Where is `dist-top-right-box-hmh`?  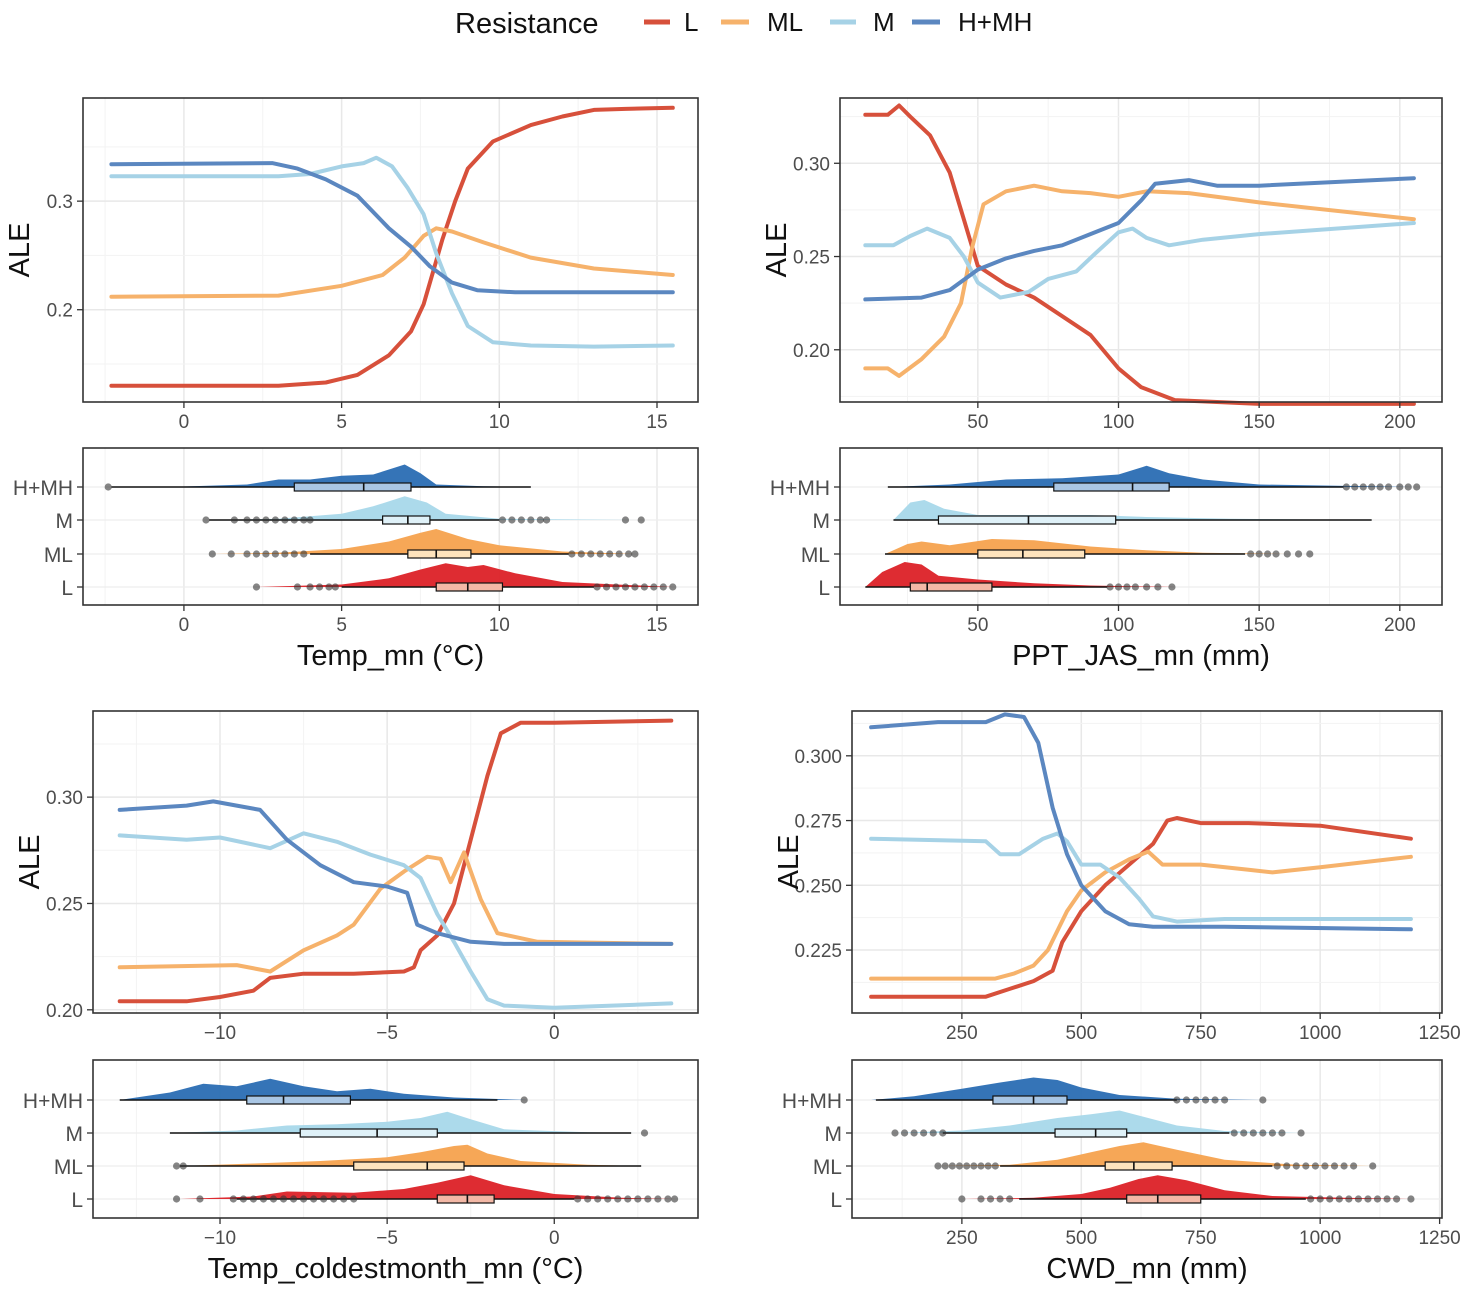 dist-top-right-box-hmh is located at coordinates (1111, 487).